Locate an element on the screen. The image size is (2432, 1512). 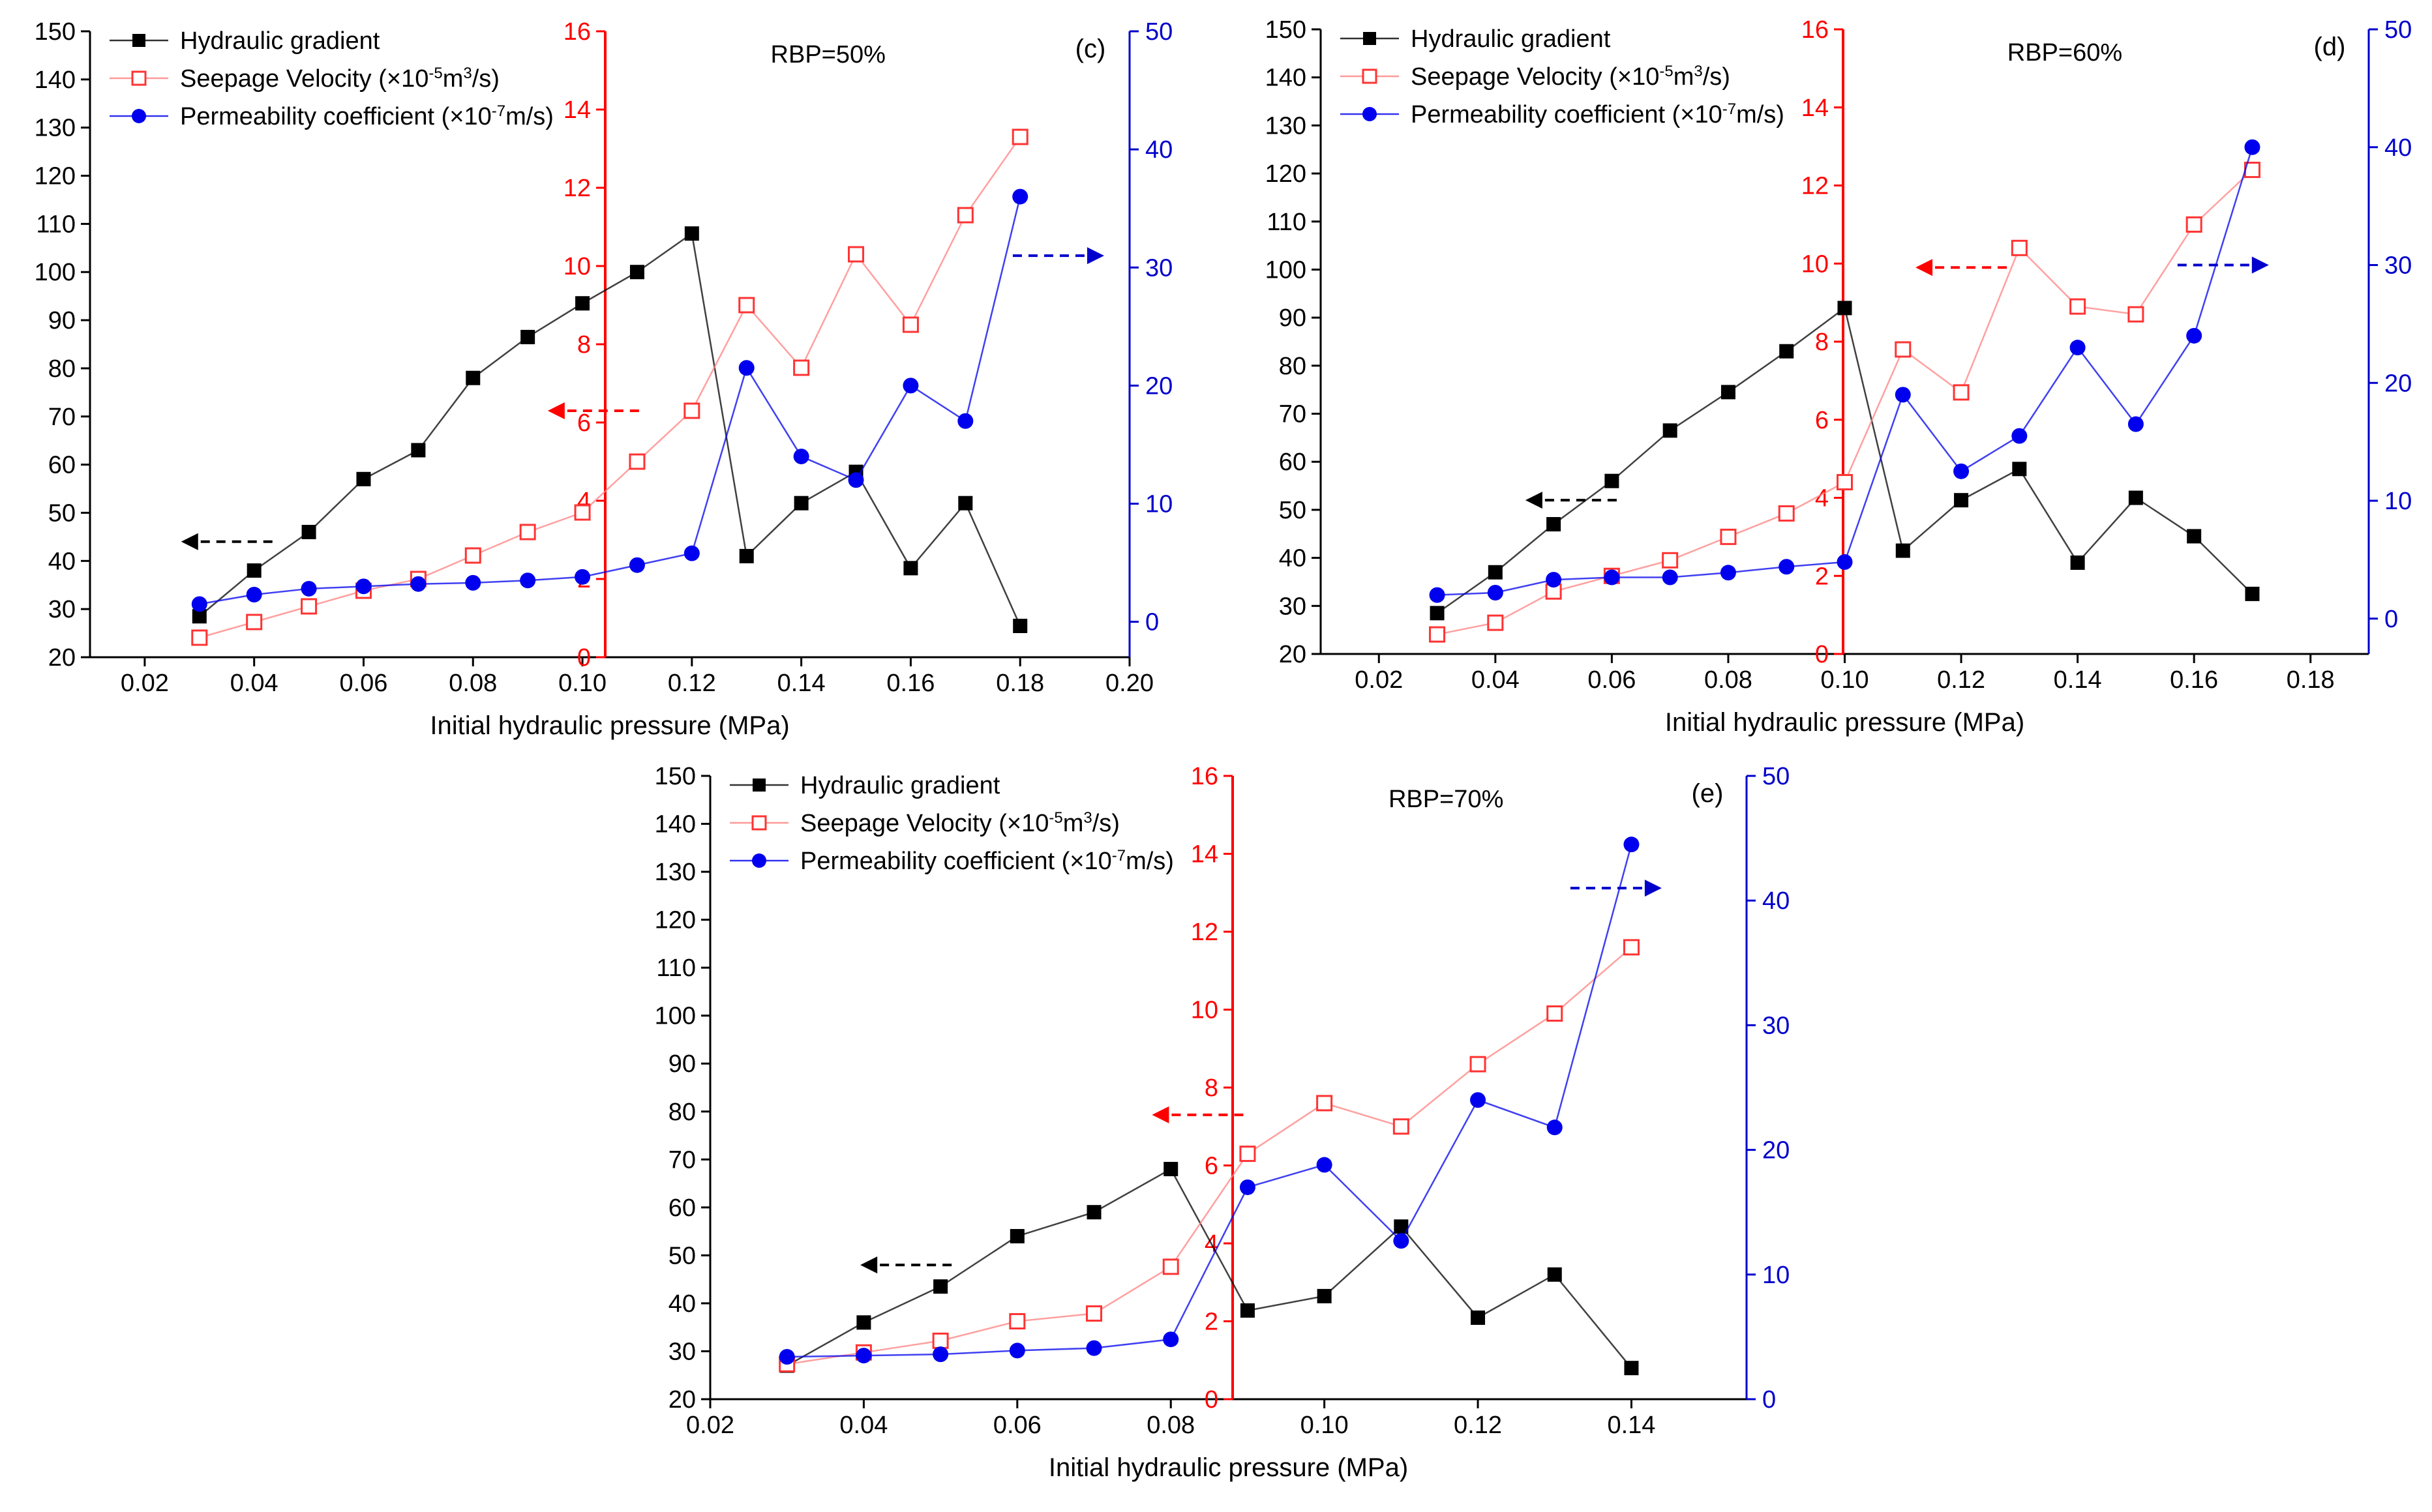
direction-arrow-head is located at coordinates (1653, 888).